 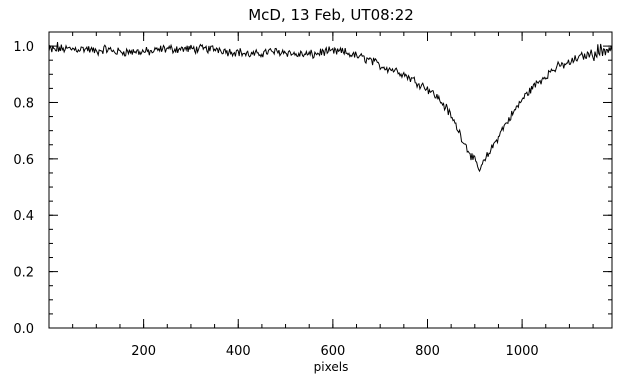 What do you see at coordinates (331, 15) in the screenshot?
I see `chart-title: McD, 13 Feb, UT08:22` at bounding box center [331, 15].